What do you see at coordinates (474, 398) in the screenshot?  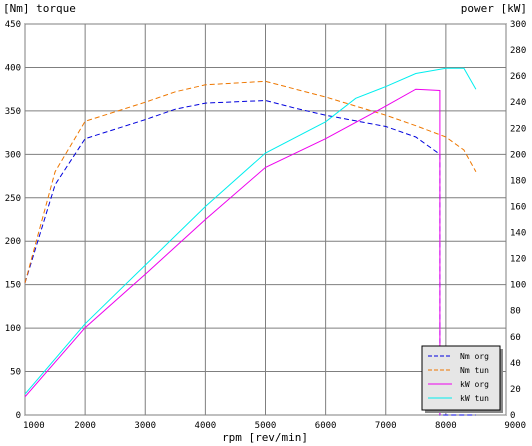 I see `legend-label: kW tun` at bounding box center [474, 398].